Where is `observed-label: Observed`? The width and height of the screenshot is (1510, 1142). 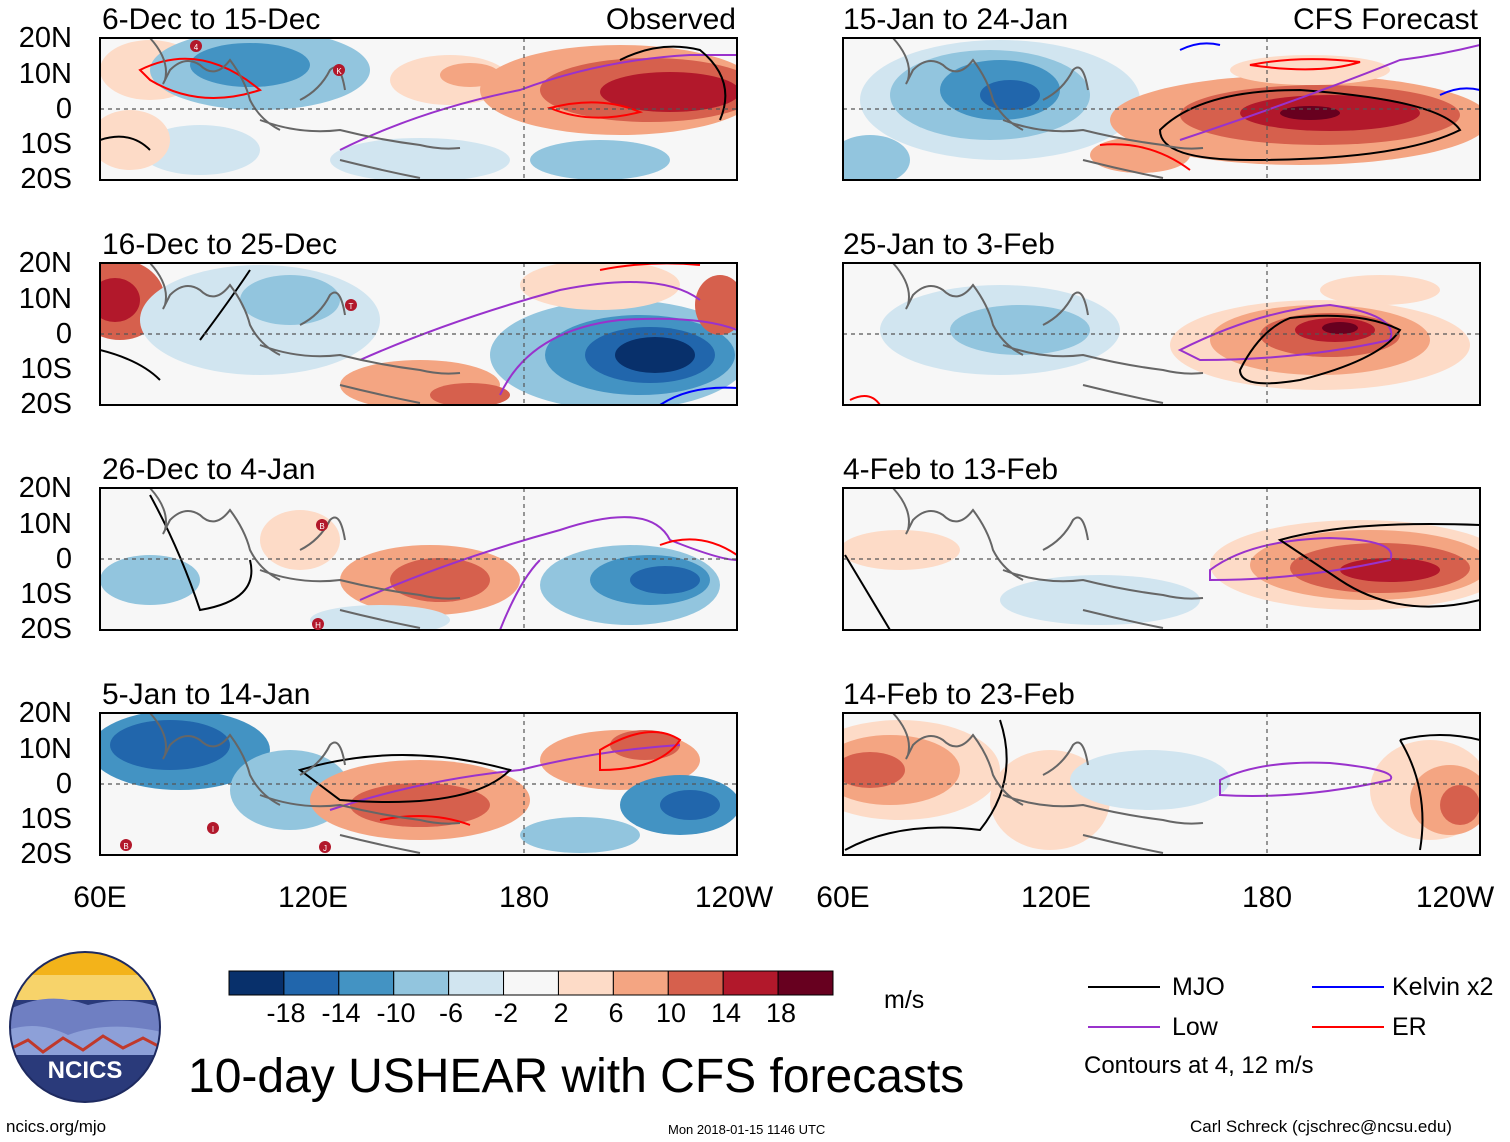
observed-label: Observed is located at coordinates (670, 19).